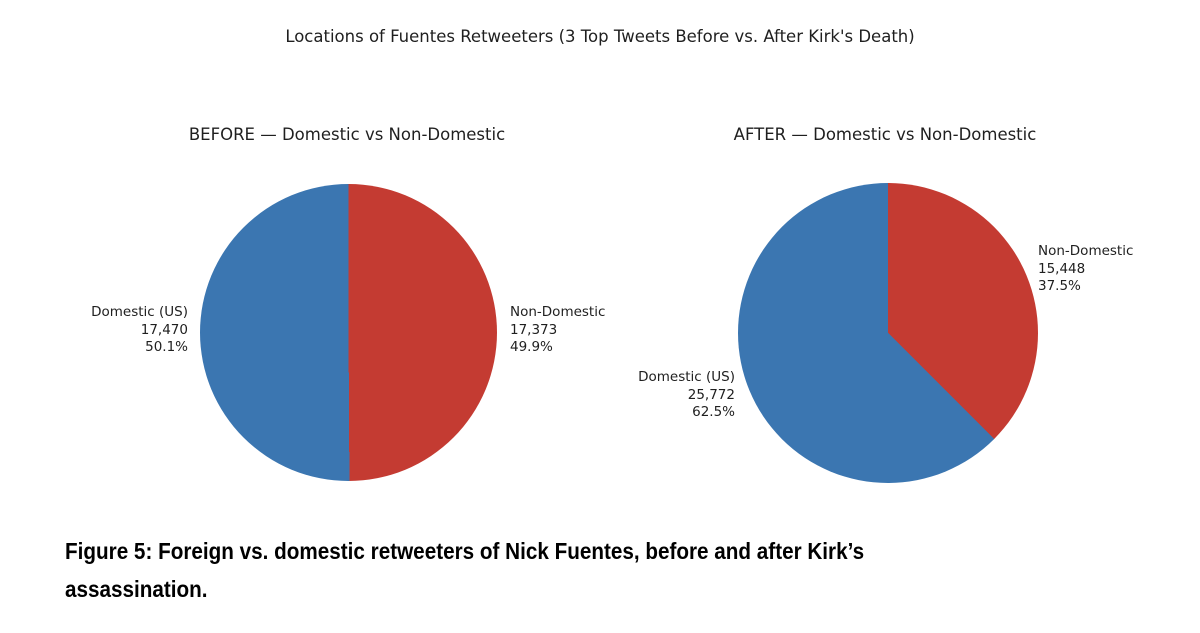  I want to click on before-pie-chart, so click(348, 332).